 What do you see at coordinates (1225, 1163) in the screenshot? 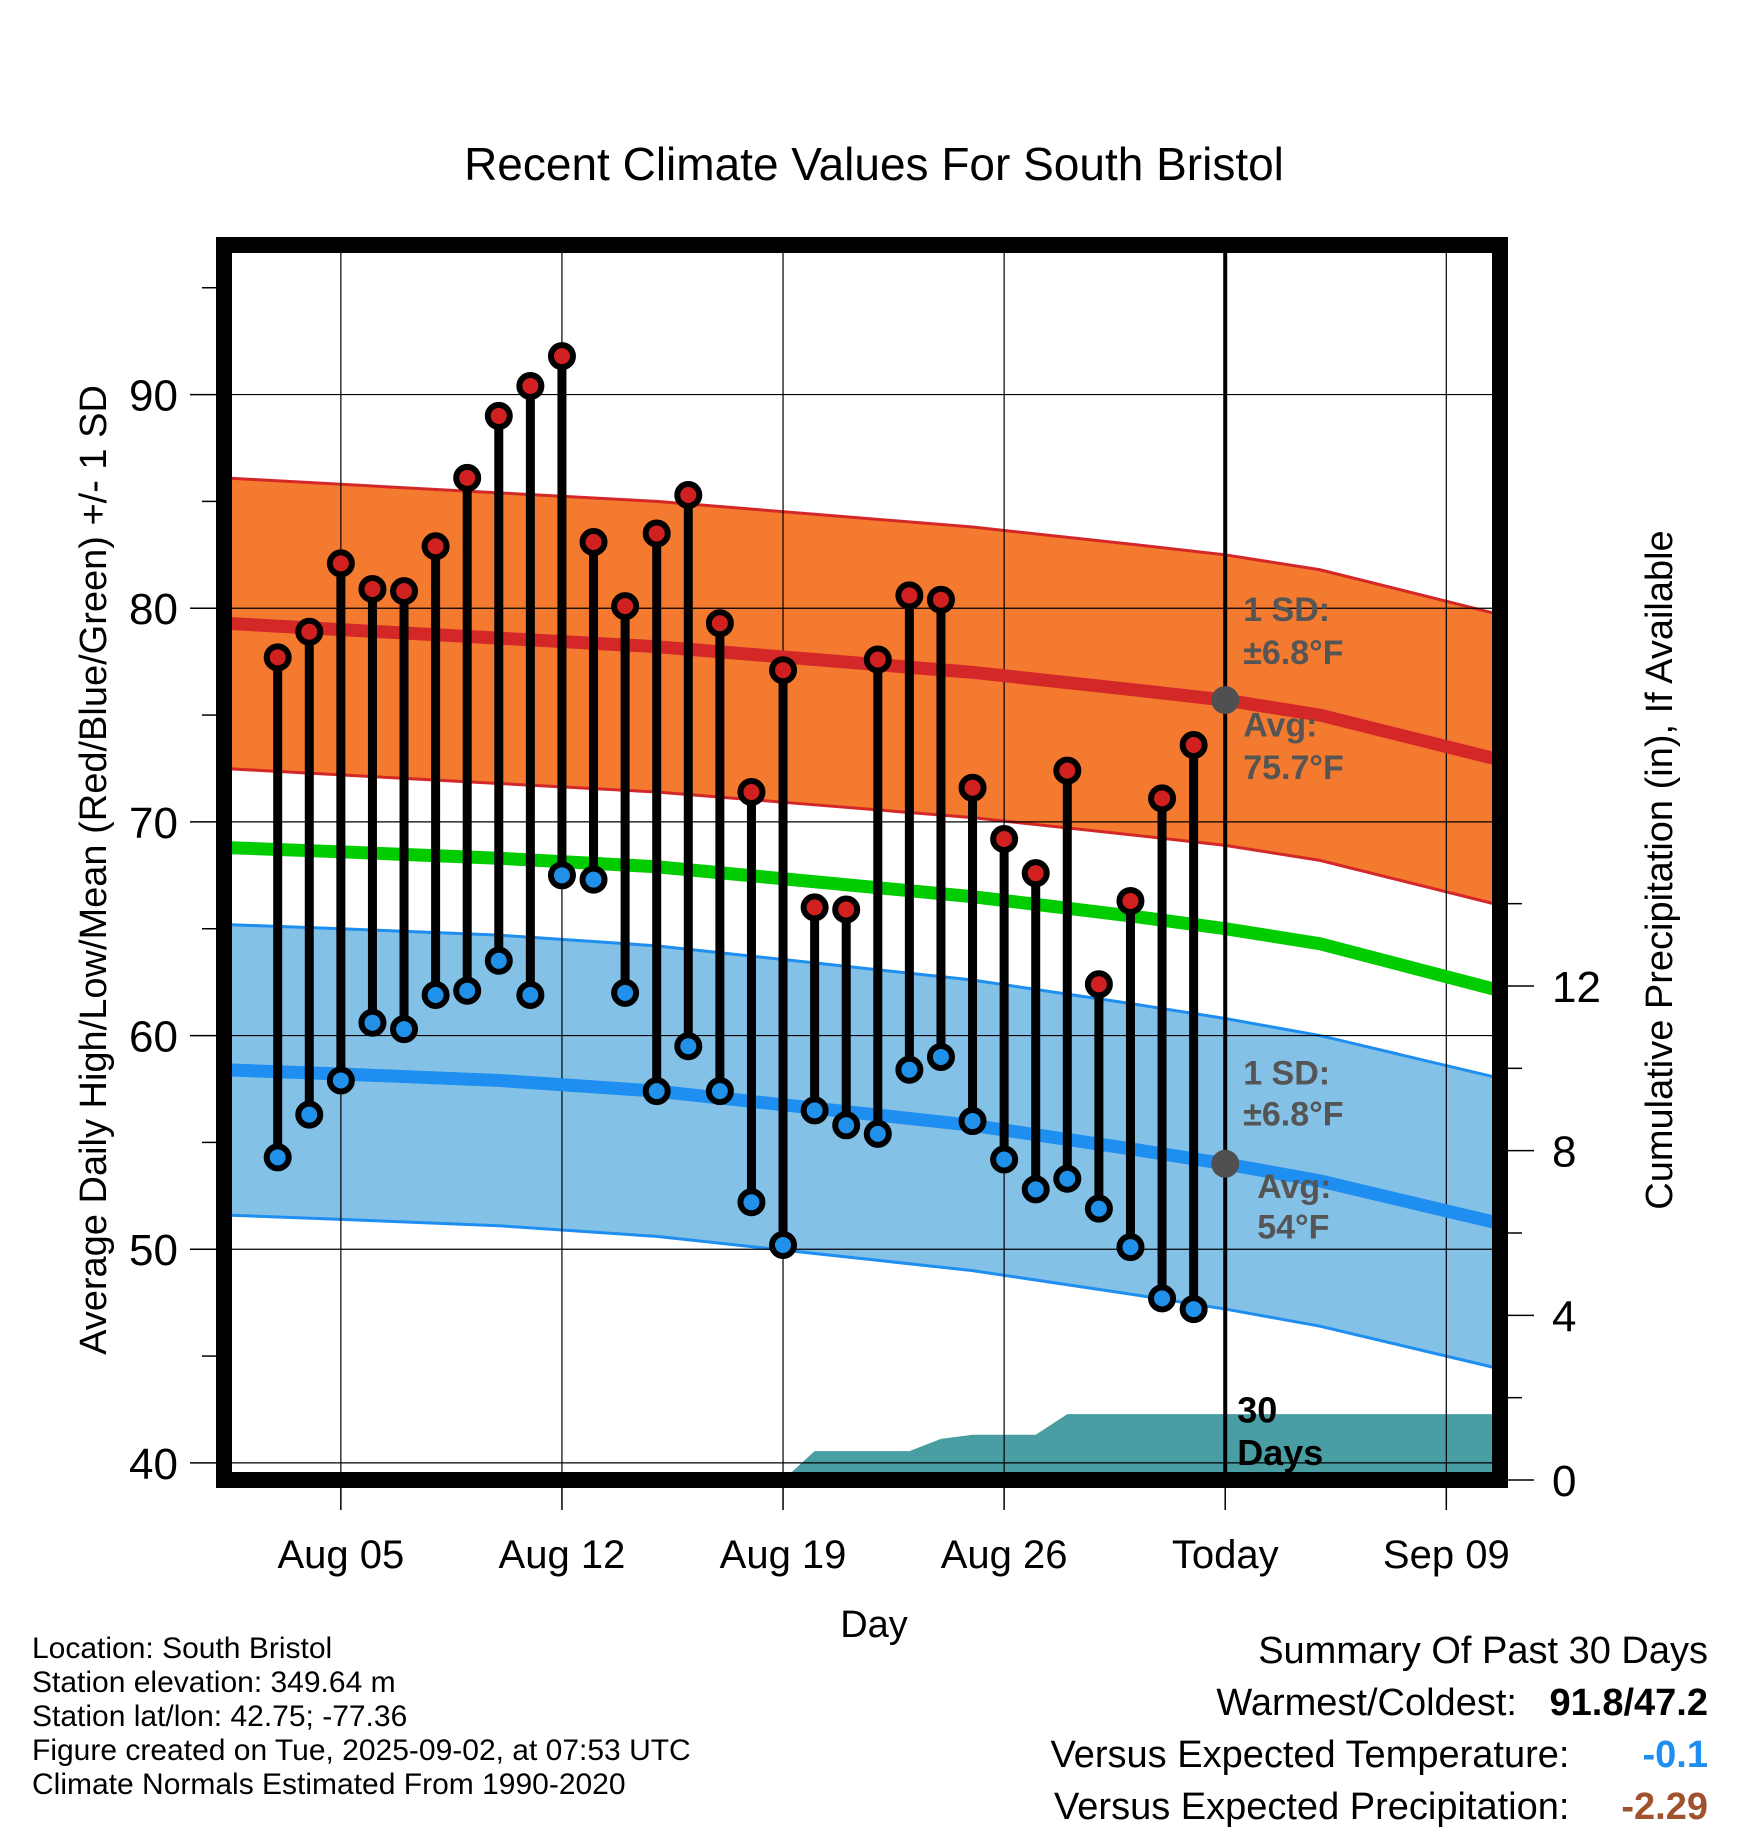
I see `today-low-marker` at bounding box center [1225, 1163].